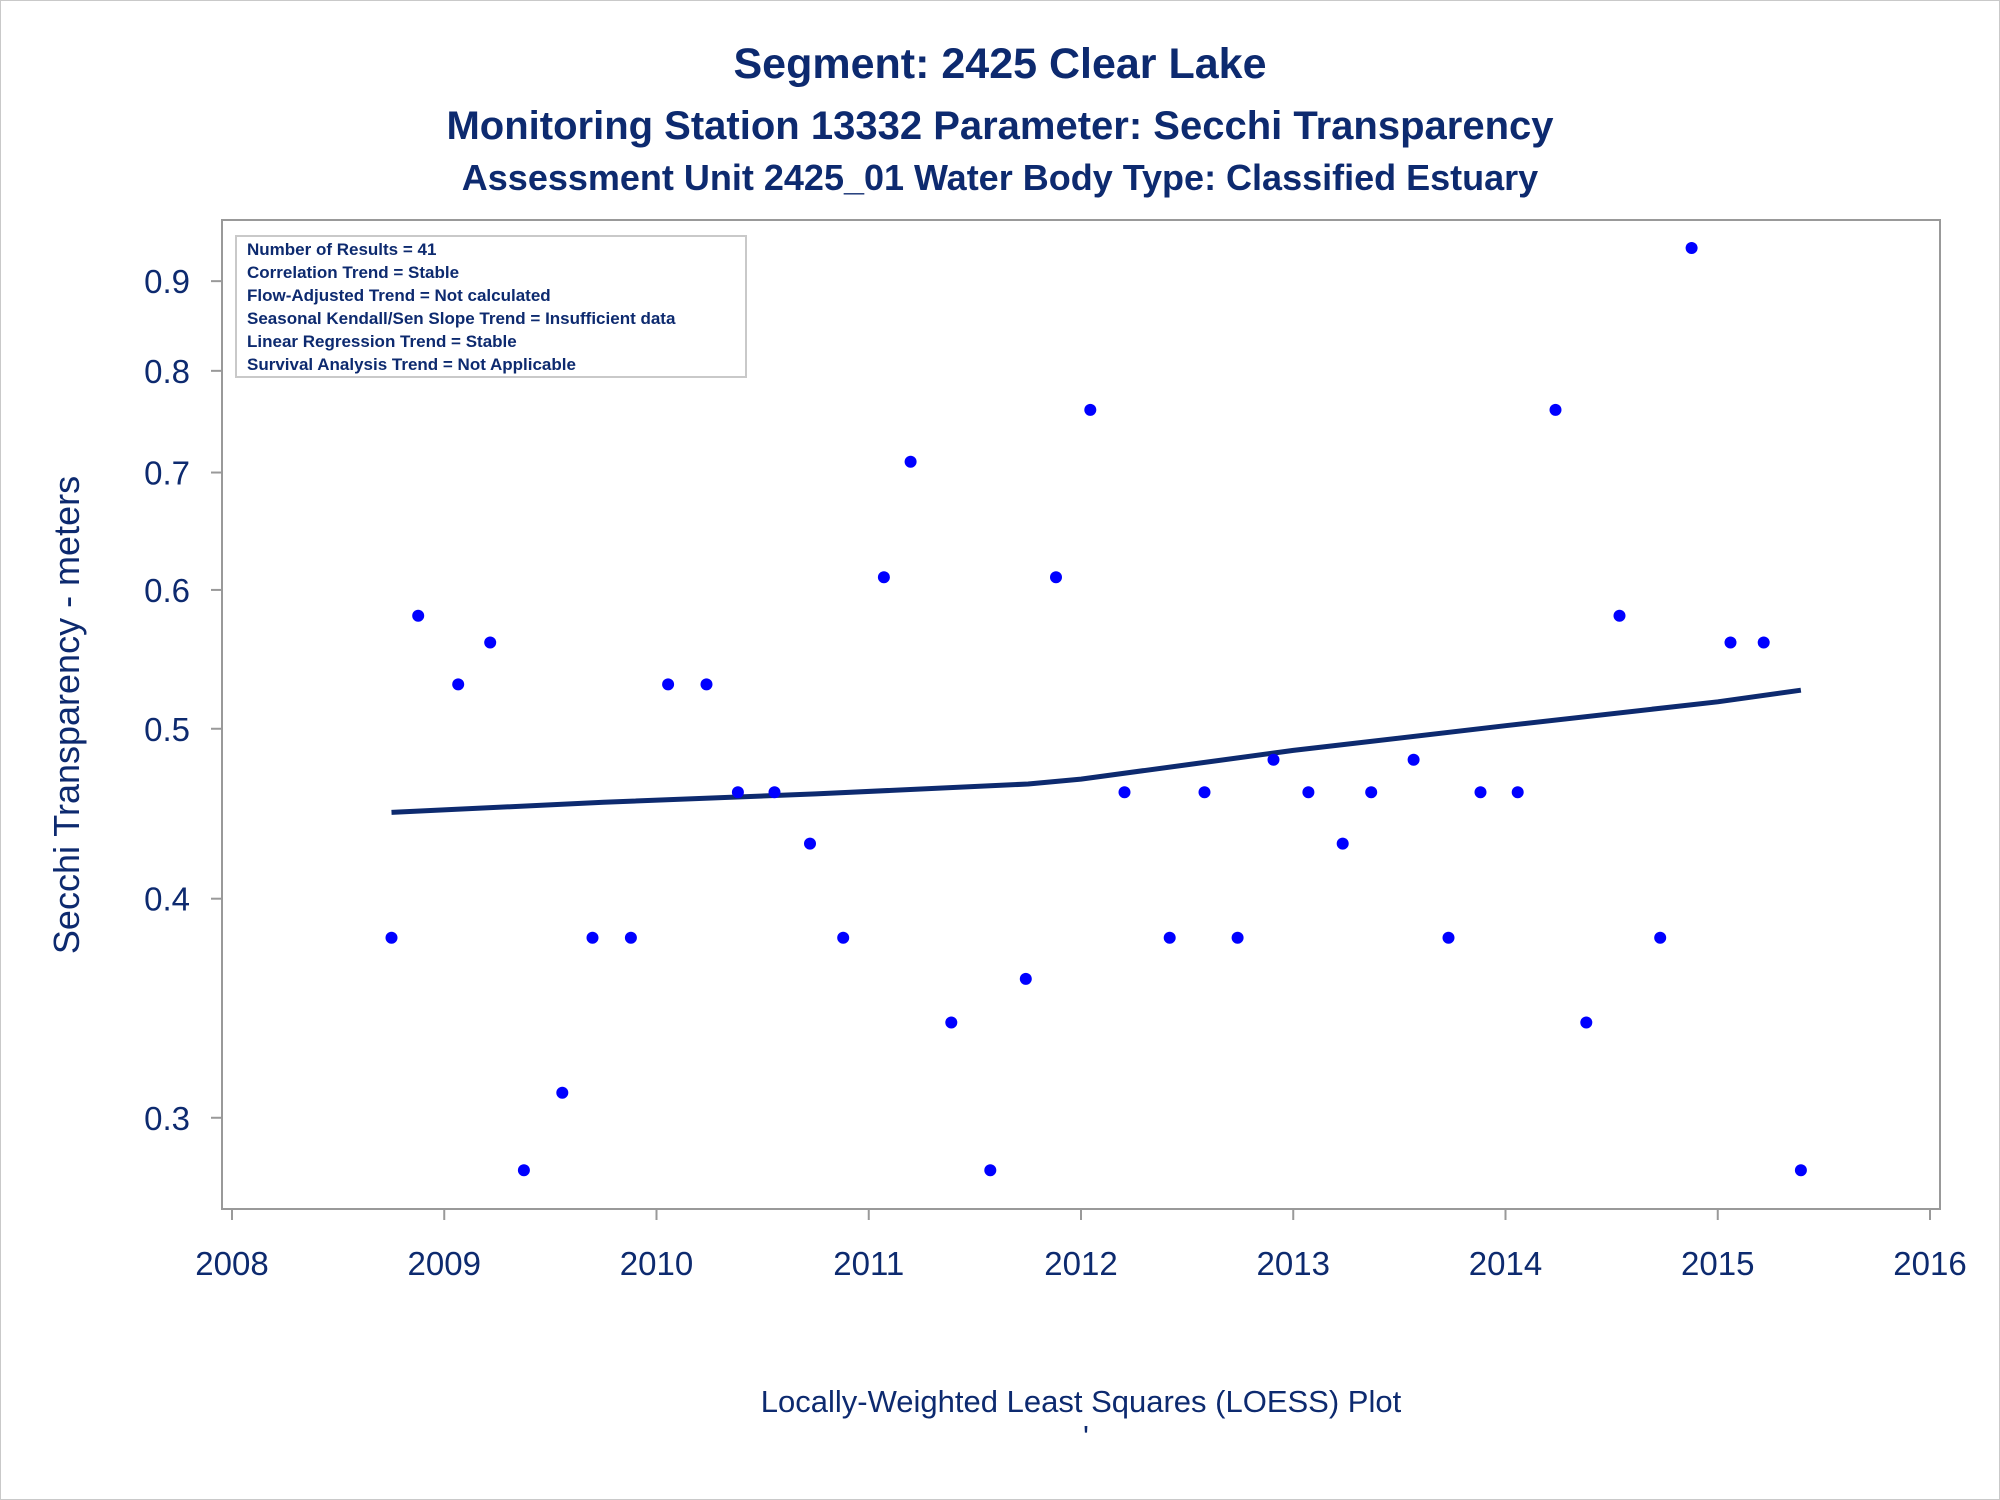 The image size is (2000, 1500). Describe the element at coordinates (66, 715) in the screenshot. I see `y-axis-label: Secchi Transparency - meters` at that location.